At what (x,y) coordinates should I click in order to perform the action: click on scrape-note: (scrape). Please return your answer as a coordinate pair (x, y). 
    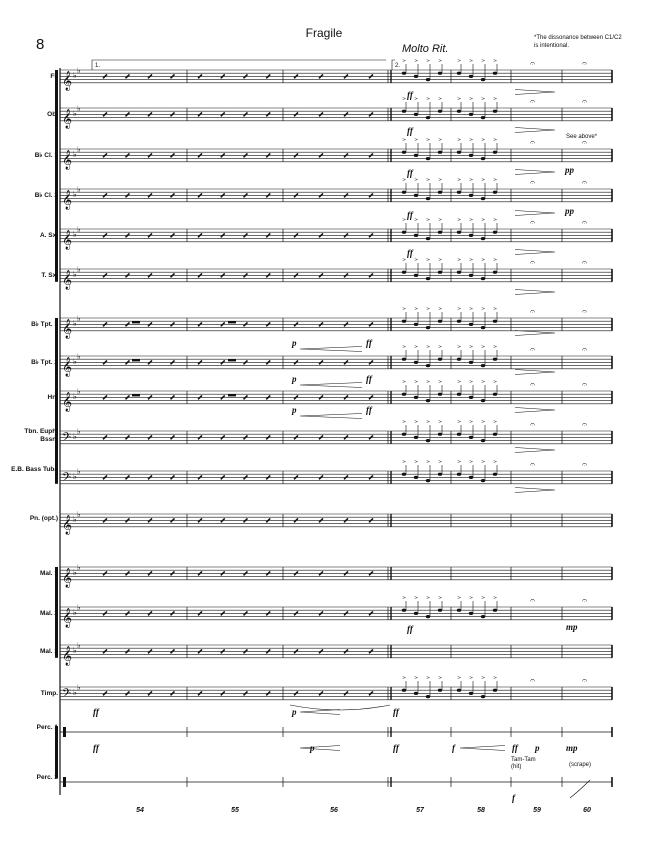
    Looking at the image, I should click on (580, 765).